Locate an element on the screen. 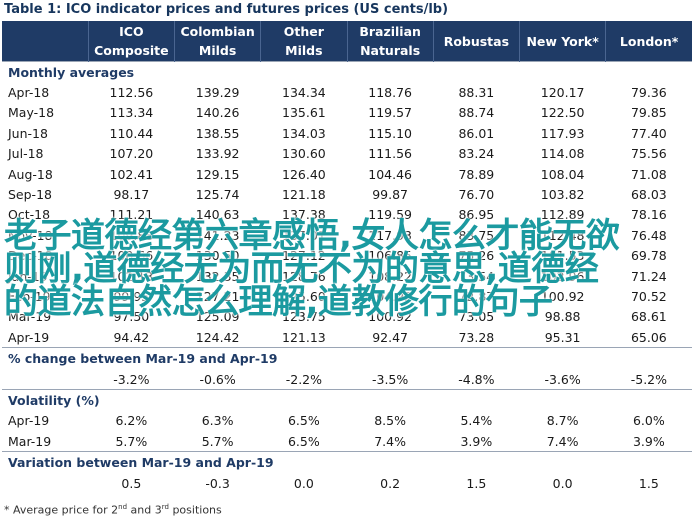  row-label: Jan-19 is located at coordinates (28, 276).